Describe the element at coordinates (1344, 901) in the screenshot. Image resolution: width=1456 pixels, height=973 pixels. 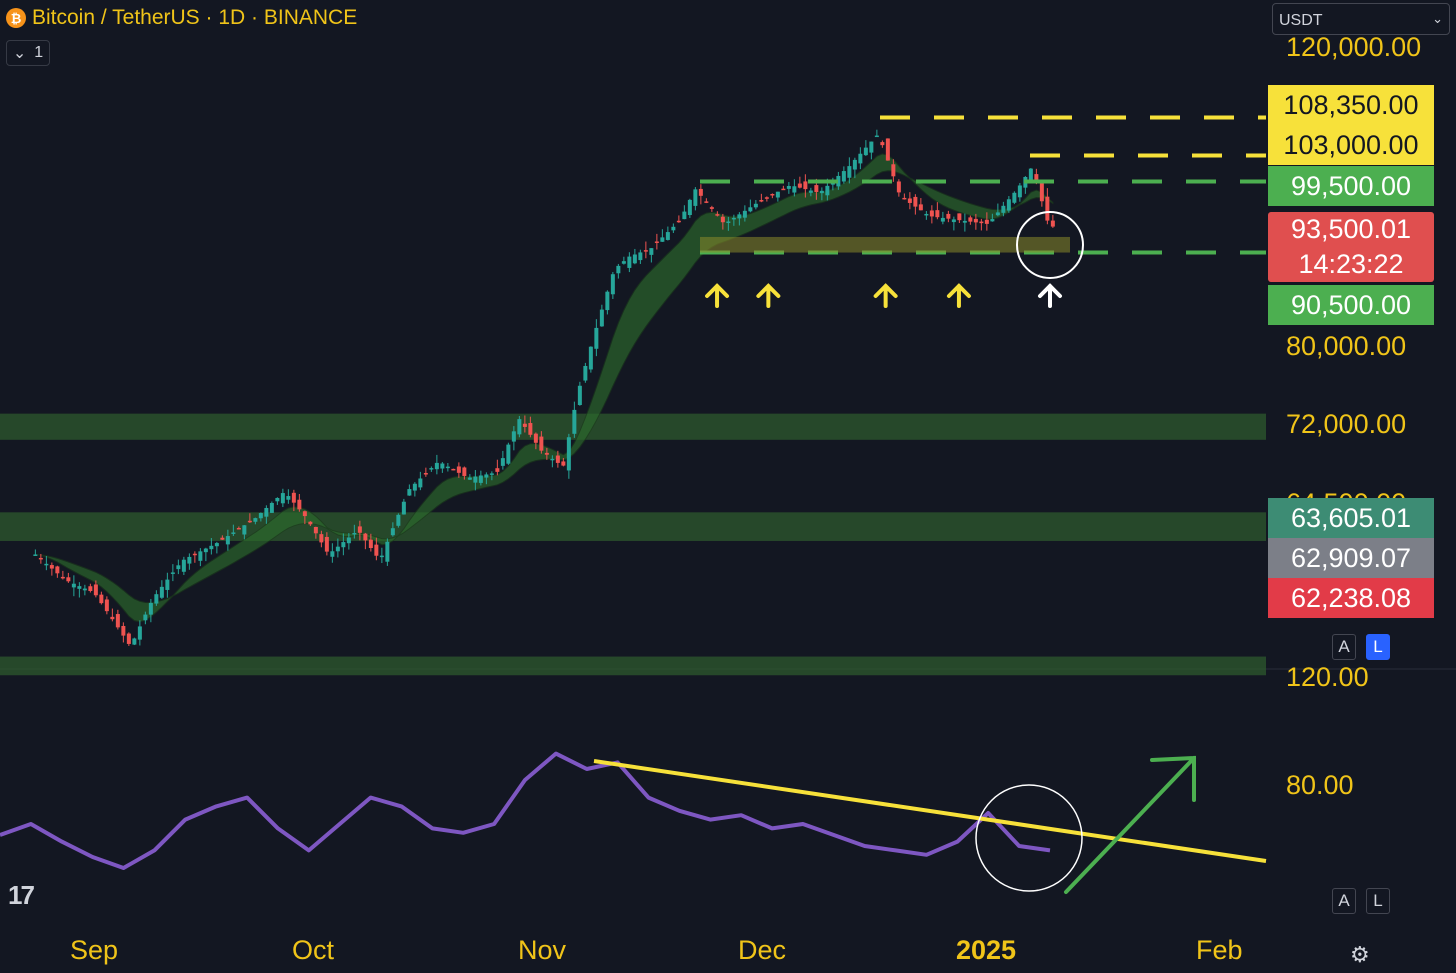
I see `rsi-auto-scale-button: A` at that location.